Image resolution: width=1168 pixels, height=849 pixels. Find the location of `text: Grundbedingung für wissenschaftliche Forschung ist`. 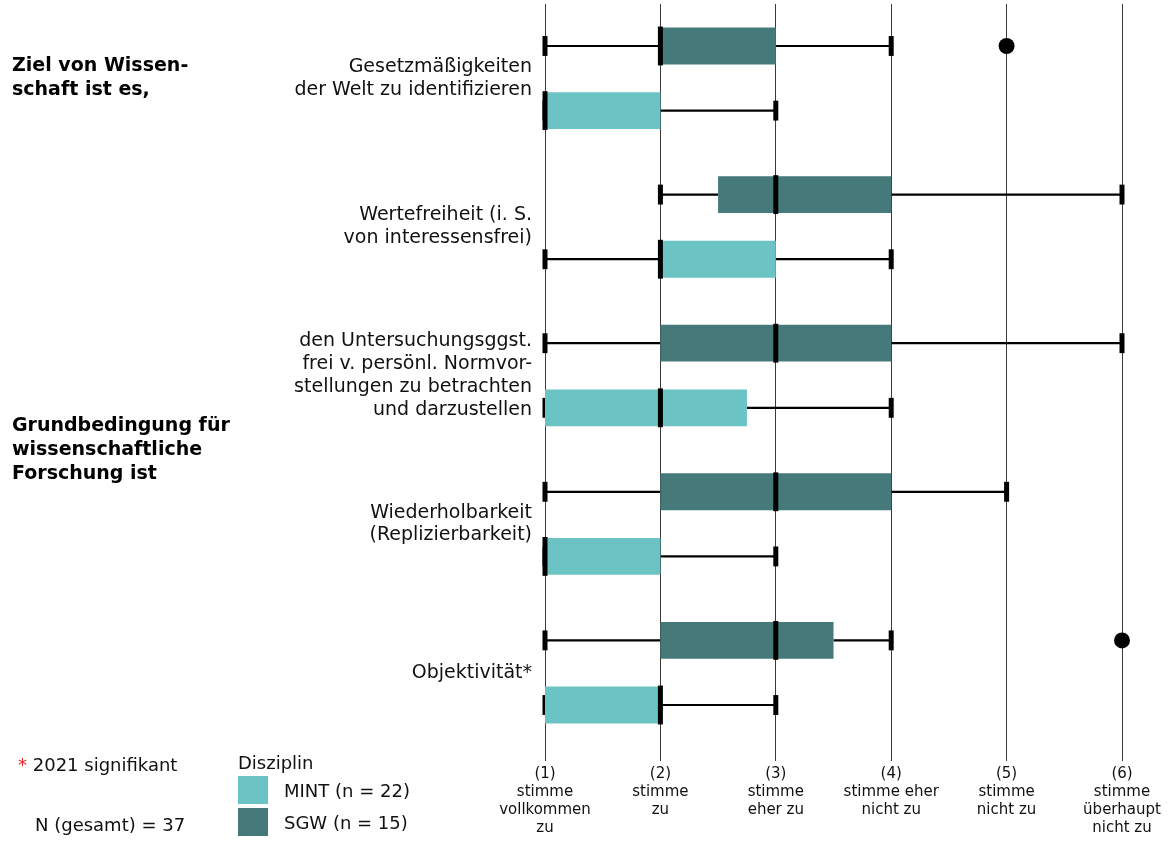

text: Grundbedingung für wissenschaftliche Forschung ist is located at coordinates (121, 447).